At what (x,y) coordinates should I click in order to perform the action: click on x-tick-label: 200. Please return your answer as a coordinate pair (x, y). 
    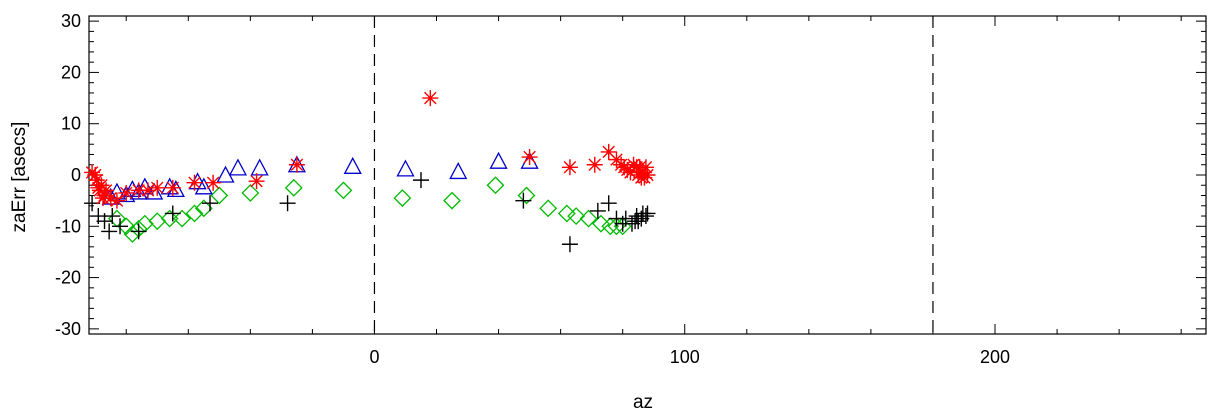
    Looking at the image, I should click on (995, 357).